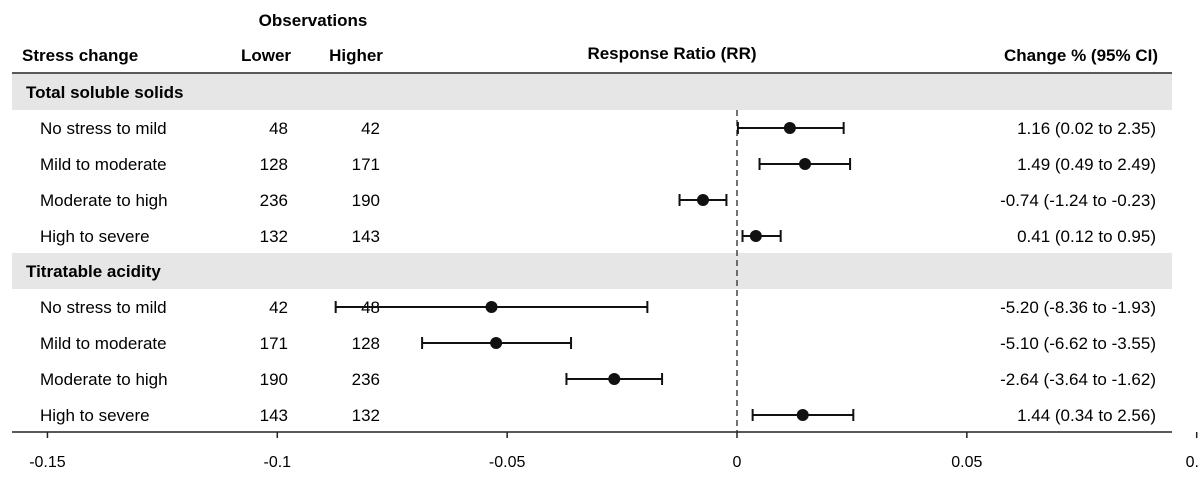 The width and height of the screenshot is (1200, 479). Describe the element at coordinates (1078, 379) in the screenshot. I see `change-percent-value: -2.64 (-3.64 to -1.62)` at that location.